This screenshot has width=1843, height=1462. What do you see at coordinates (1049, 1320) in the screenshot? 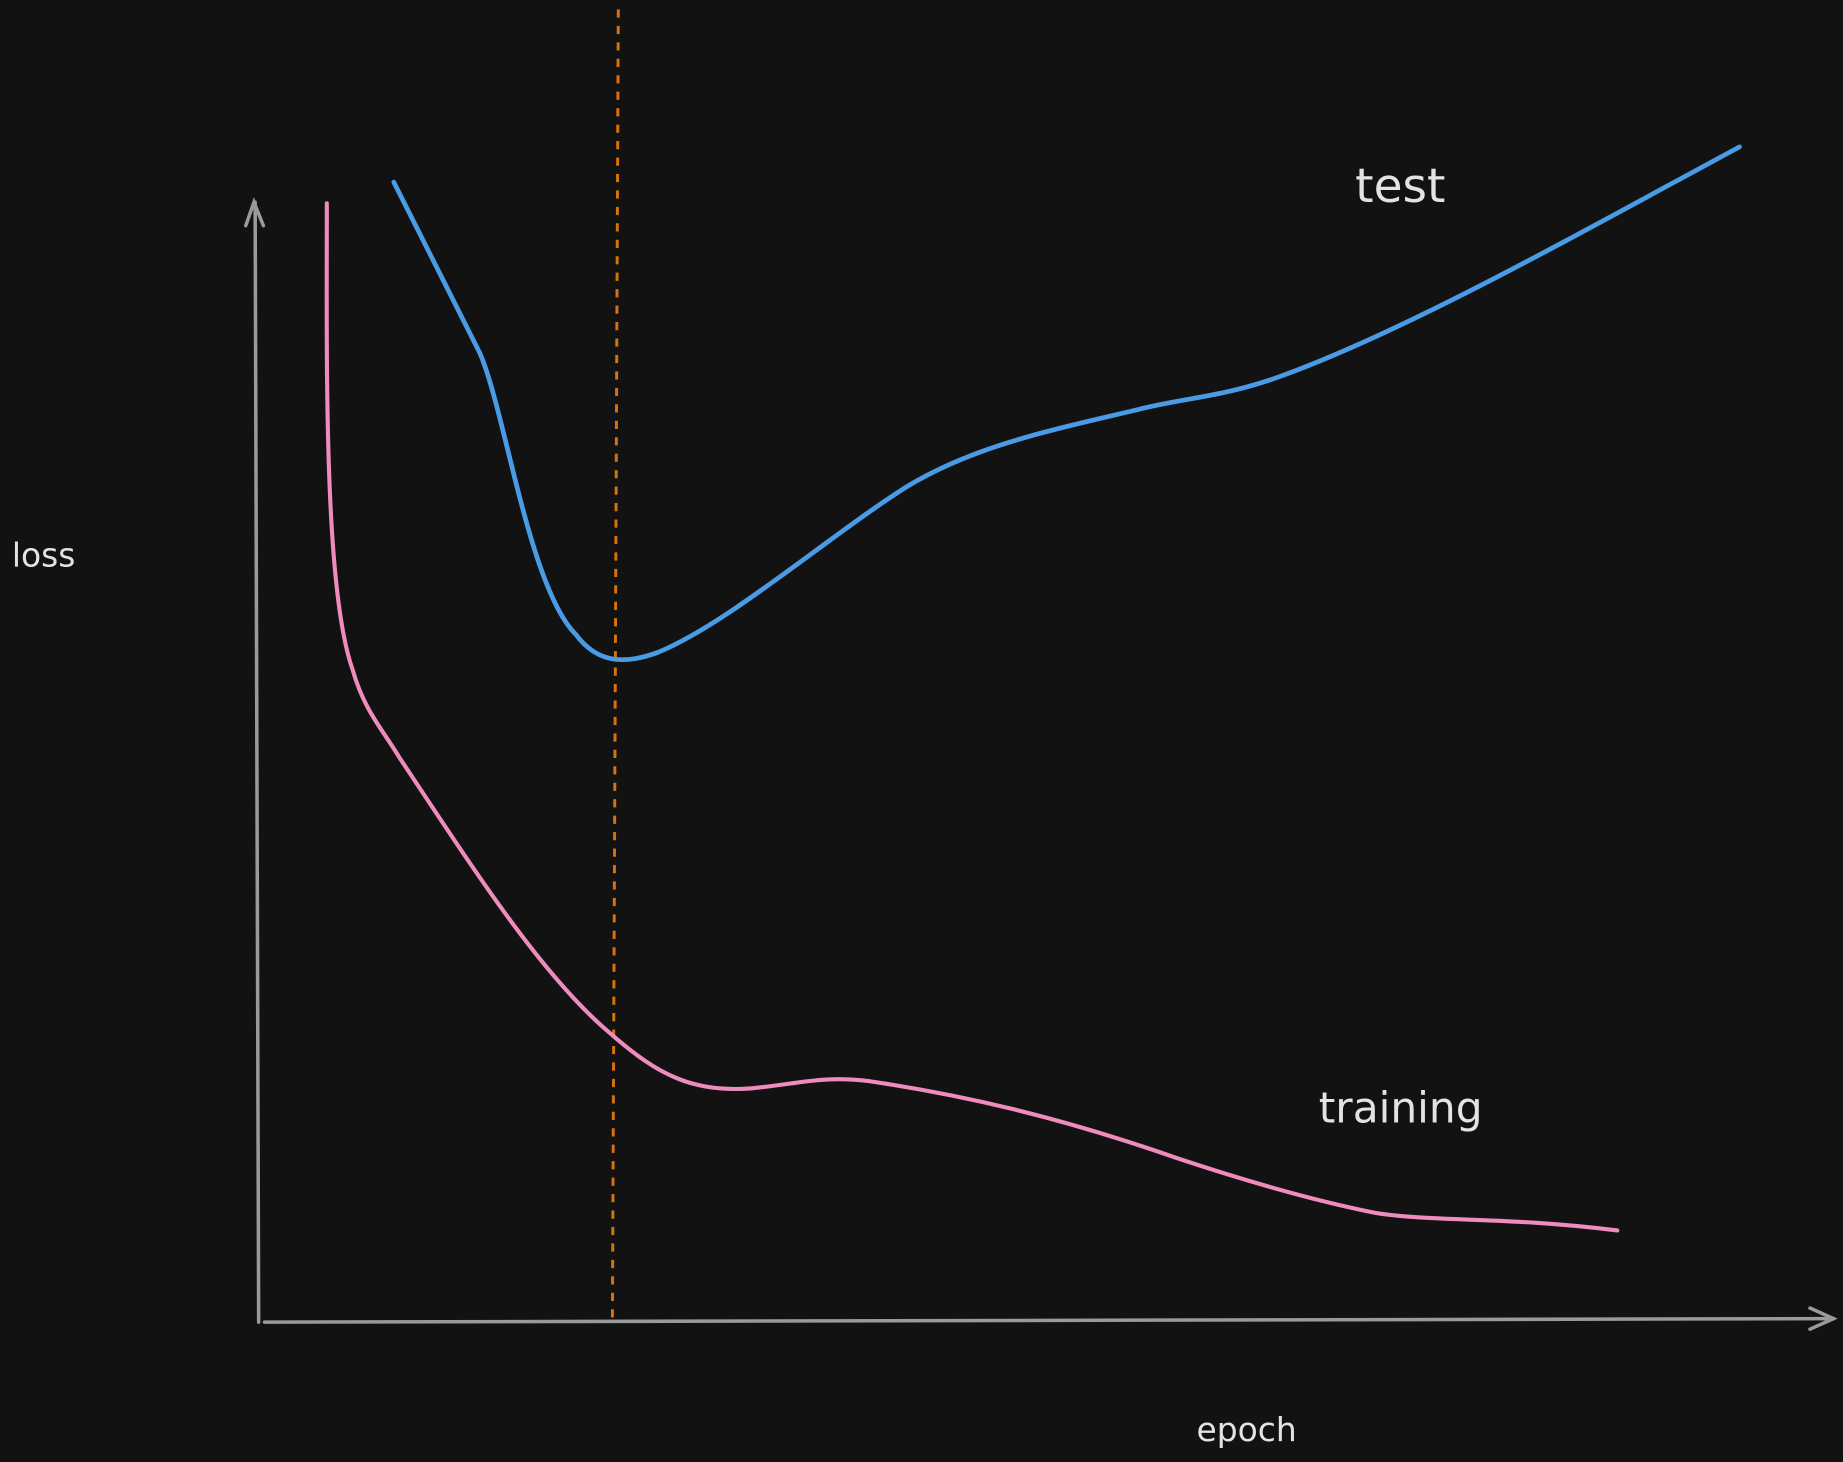
I see `x-axis` at bounding box center [1049, 1320].